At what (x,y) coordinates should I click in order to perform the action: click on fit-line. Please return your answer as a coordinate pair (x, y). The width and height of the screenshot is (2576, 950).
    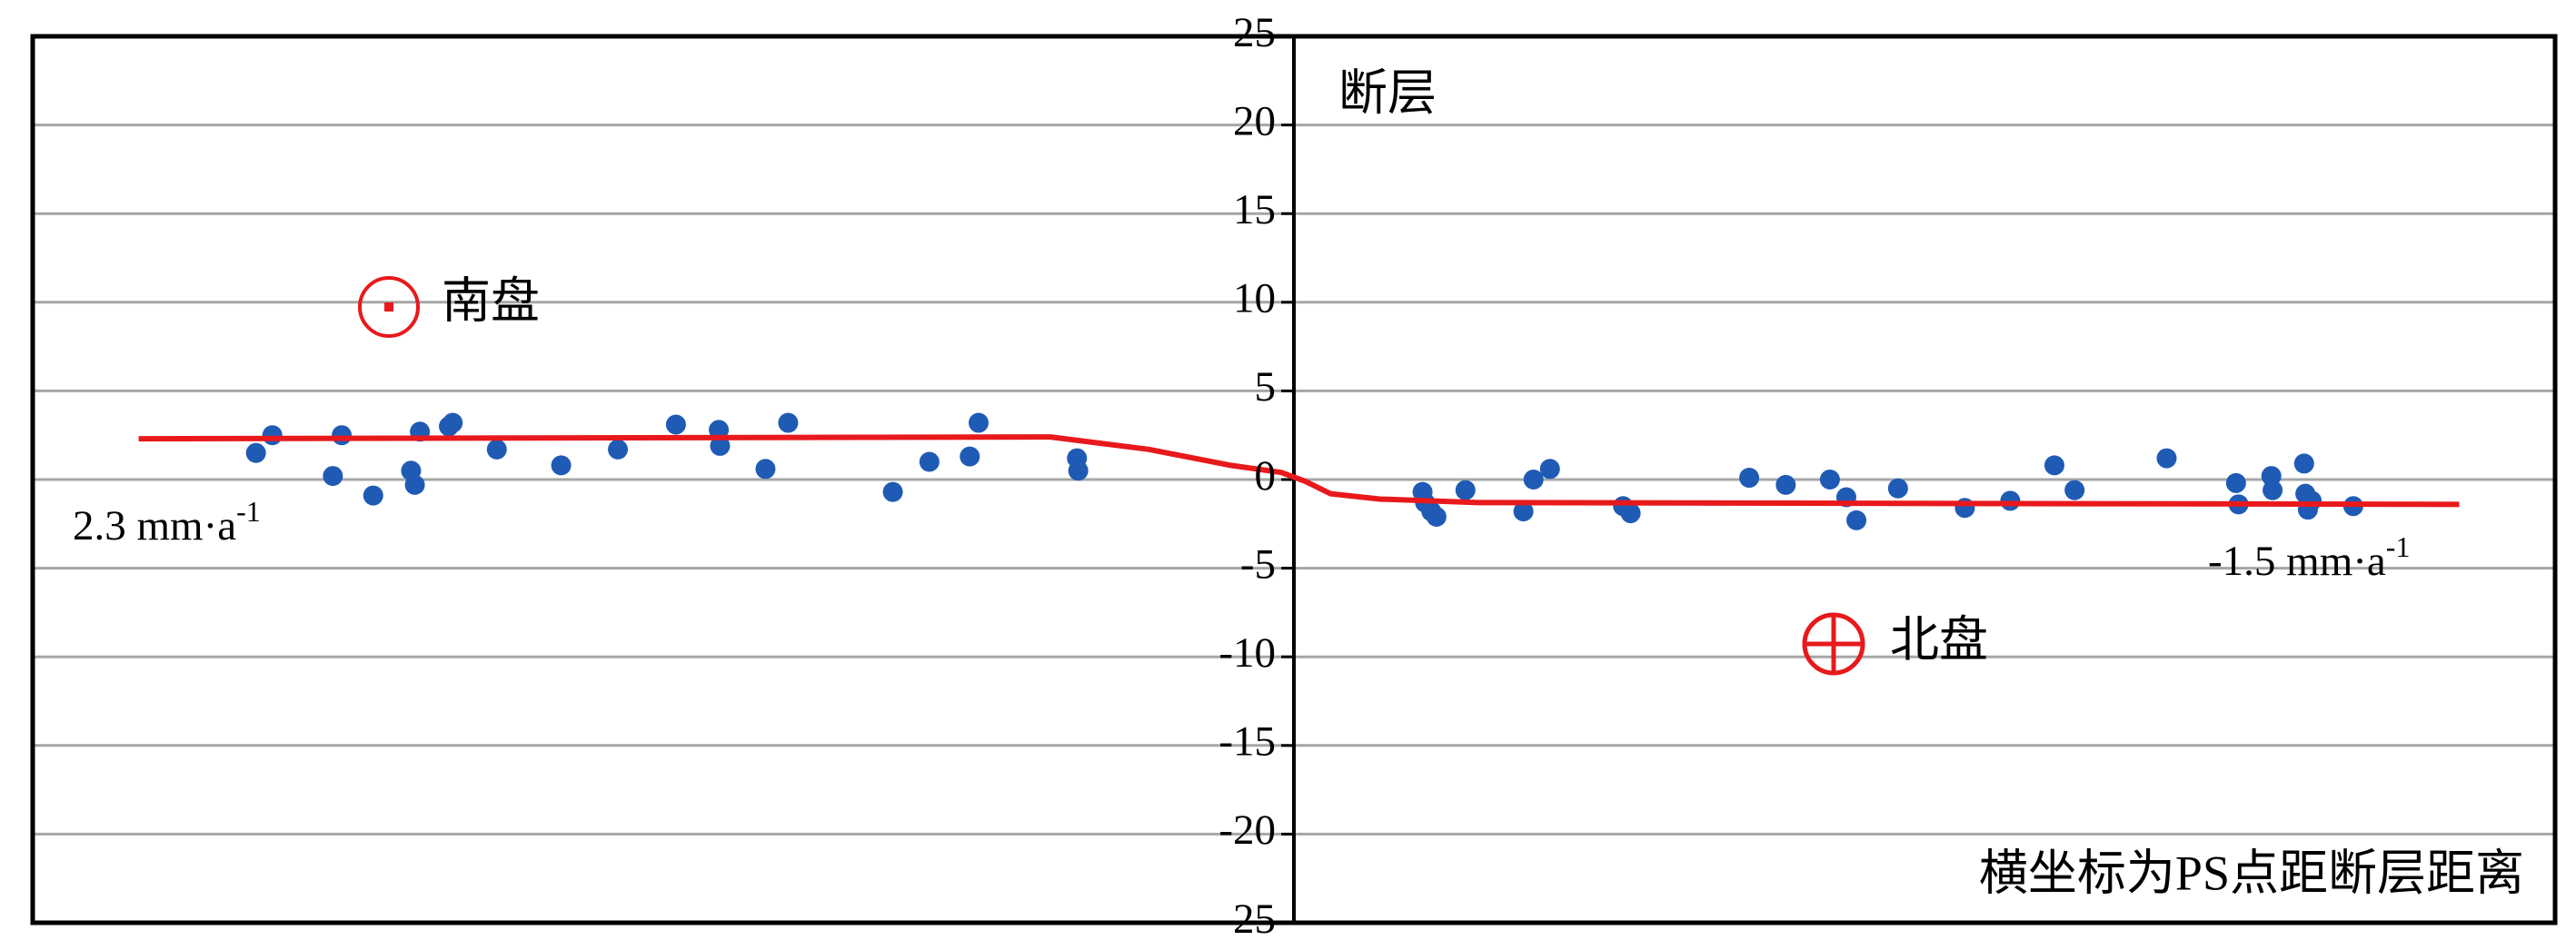
    Looking at the image, I should click on (1299, 471).